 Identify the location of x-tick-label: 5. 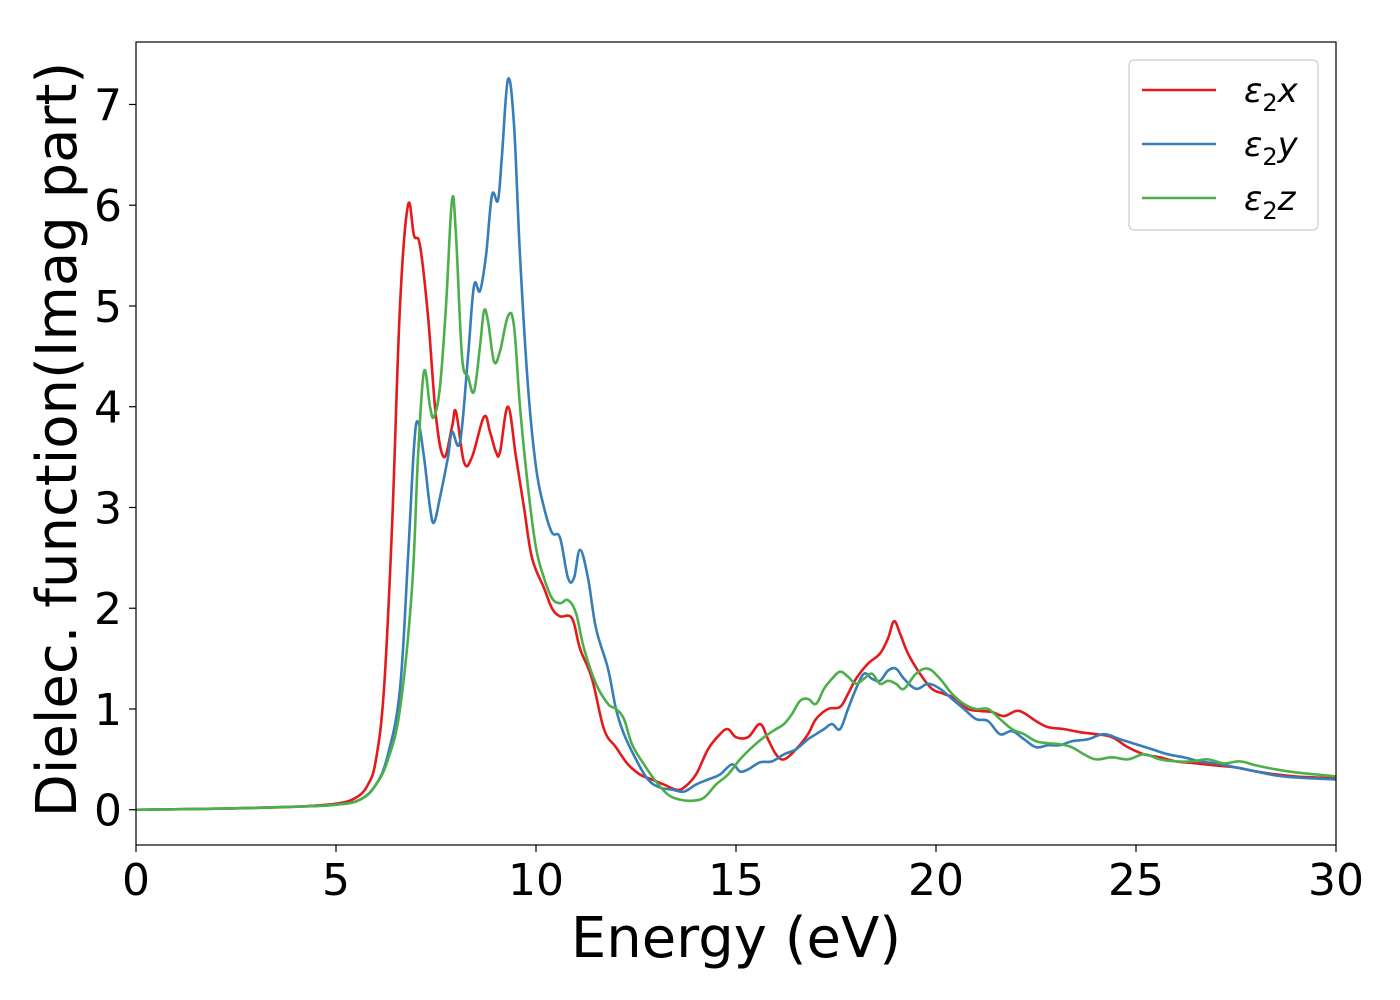
(336, 880).